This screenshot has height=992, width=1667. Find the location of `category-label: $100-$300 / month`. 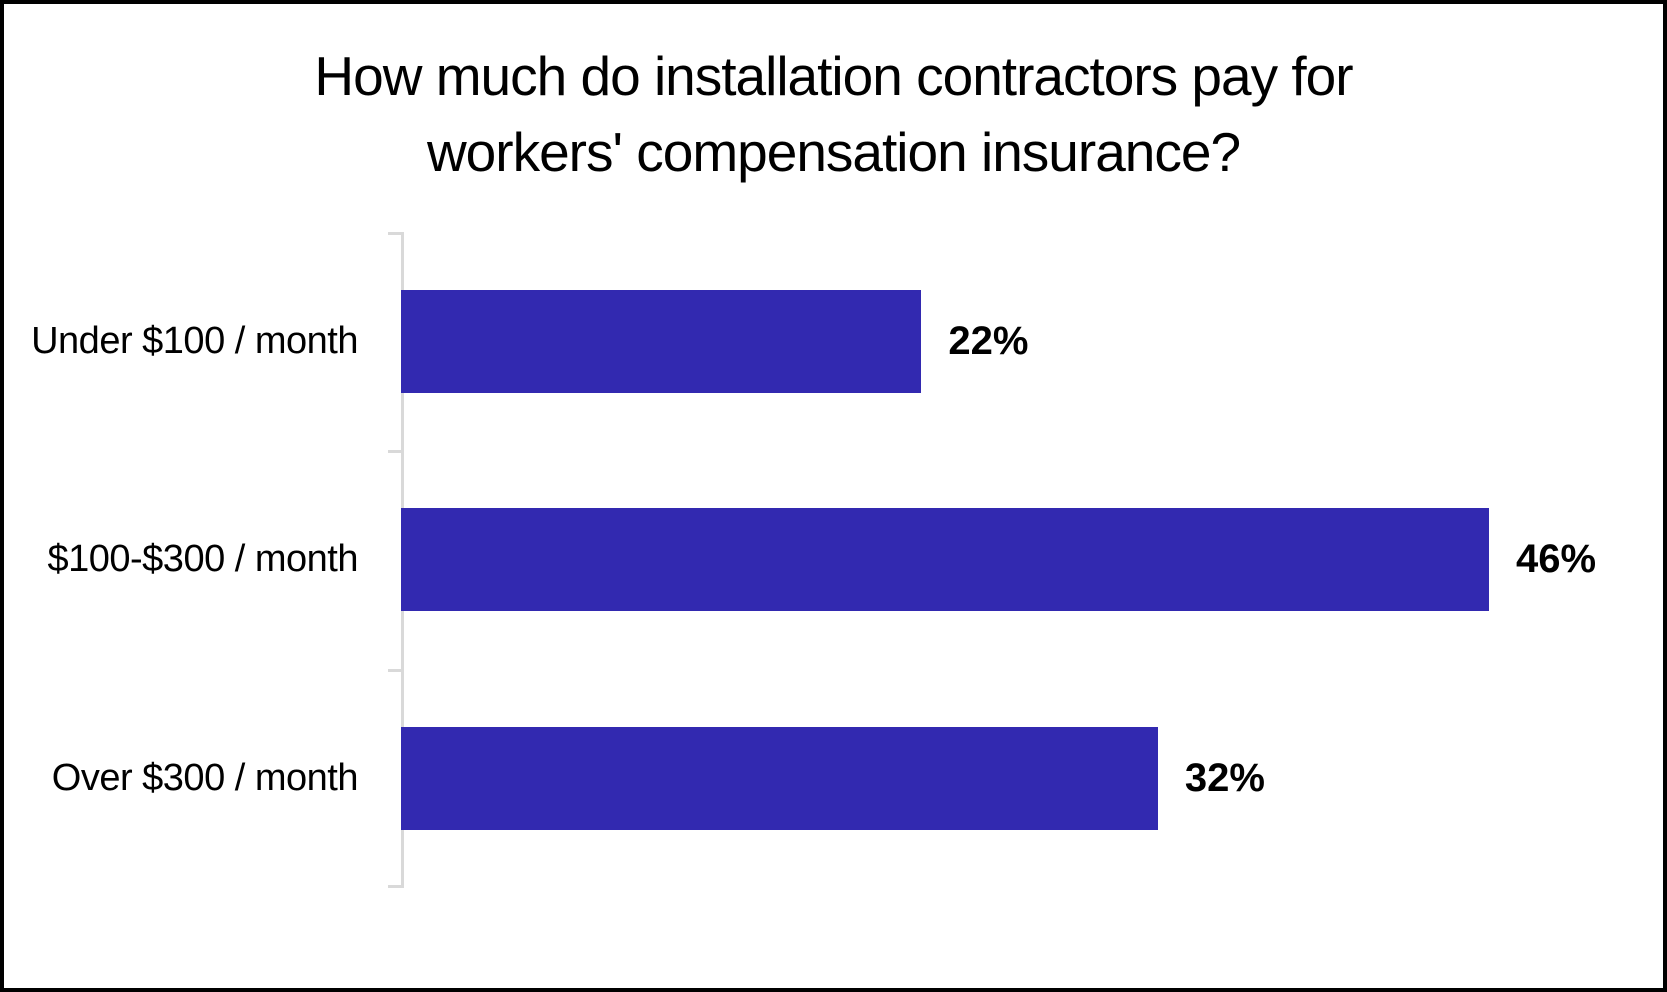

category-label: $100-$300 / month is located at coordinates (202, 559).